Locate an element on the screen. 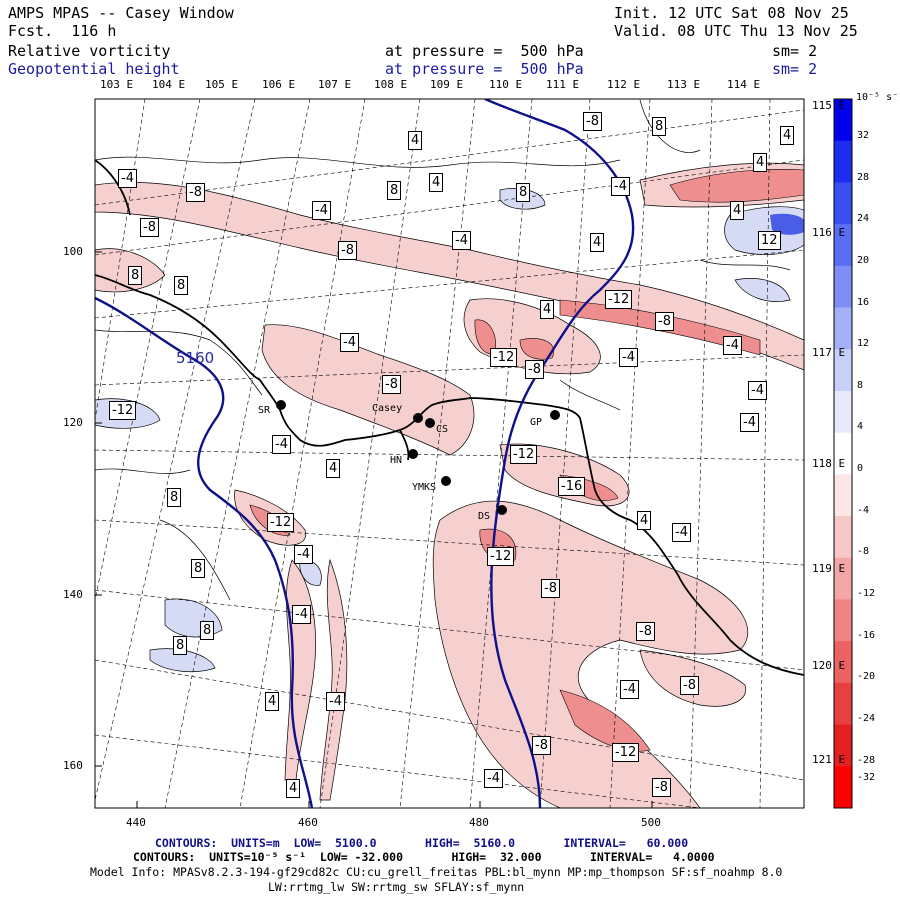 The width and height of the screenshot is (900, 900). station-dot-cs is located at coordinates (430, 423).